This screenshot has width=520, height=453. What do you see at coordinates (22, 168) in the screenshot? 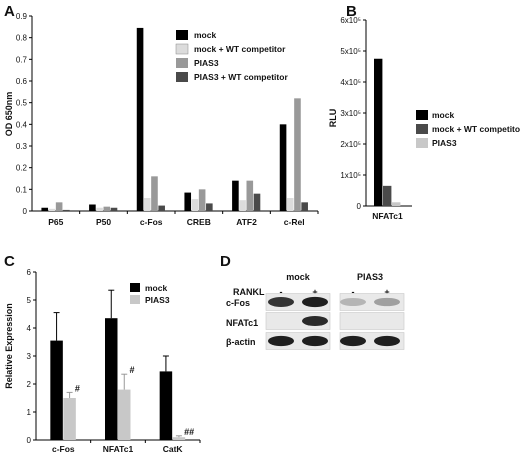
I see `y-tick-label: 0.2` at bounding box center [22, 168].